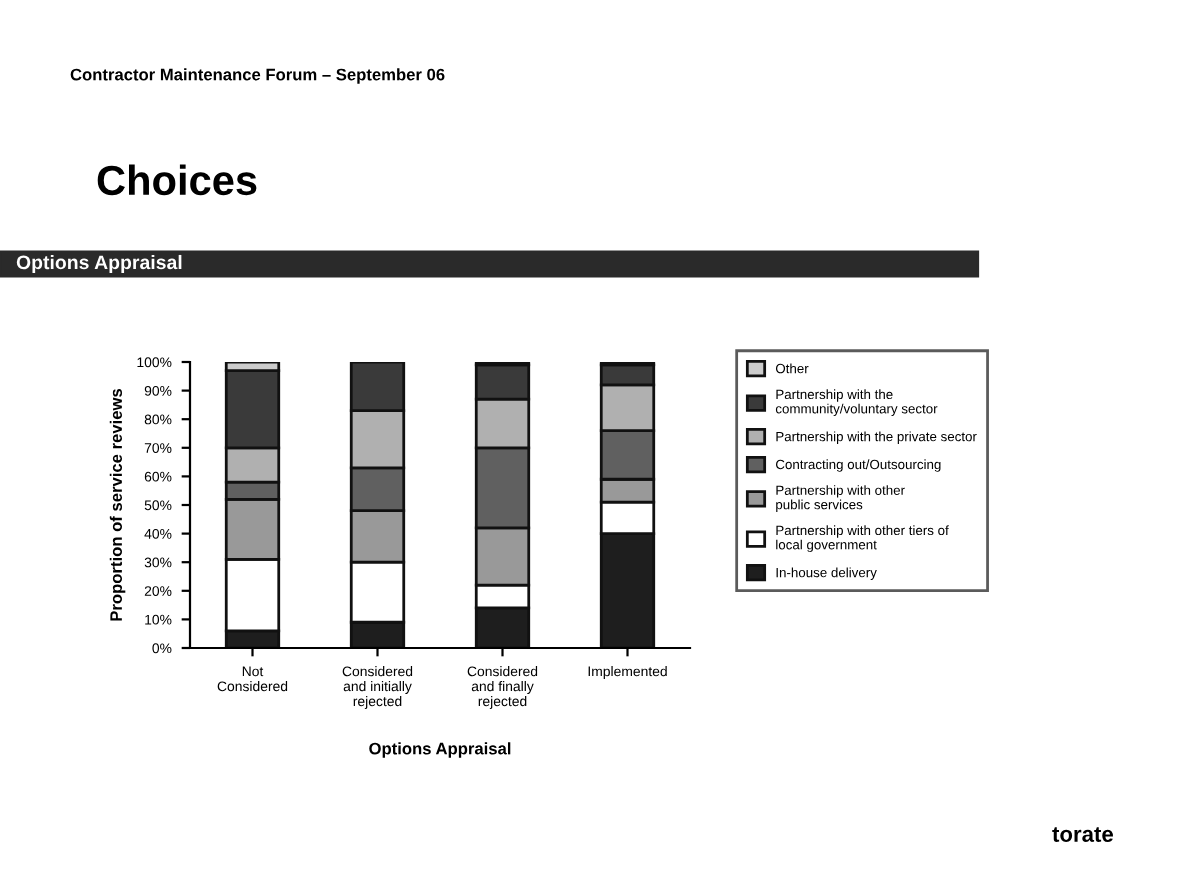 This screenshot has width=1178, height=884. I want to click on chart-subtitle: Options Appraisal, so click(99, 264).